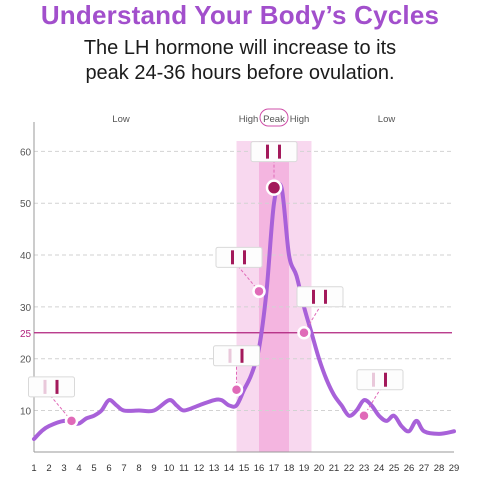  I want to click on peak-label-box, so click(274, 117).